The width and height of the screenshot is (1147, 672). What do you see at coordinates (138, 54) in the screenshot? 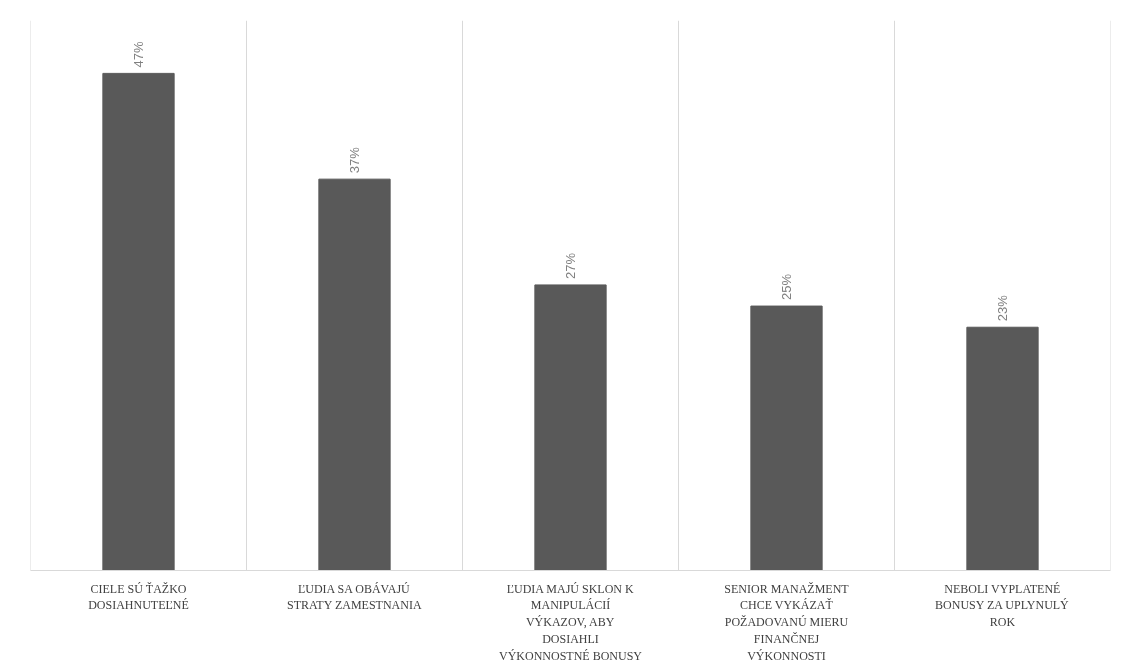
I see `data-label: 47%` at bounding box center [138, 54].